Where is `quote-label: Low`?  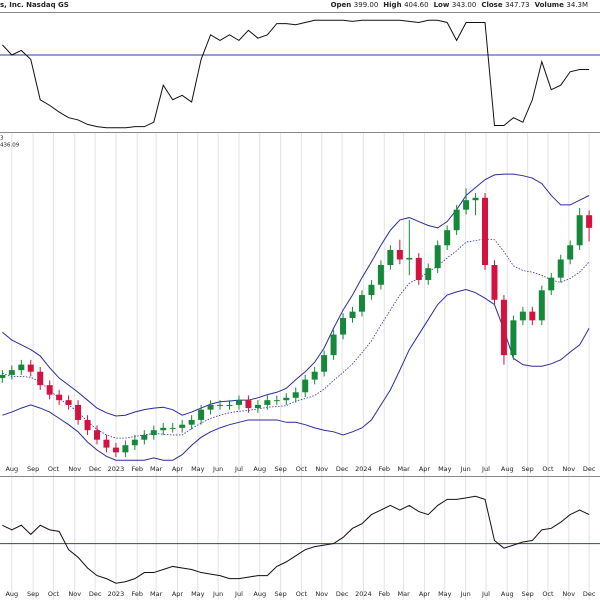 quote-label: Low is located at coordinates (442, 5).